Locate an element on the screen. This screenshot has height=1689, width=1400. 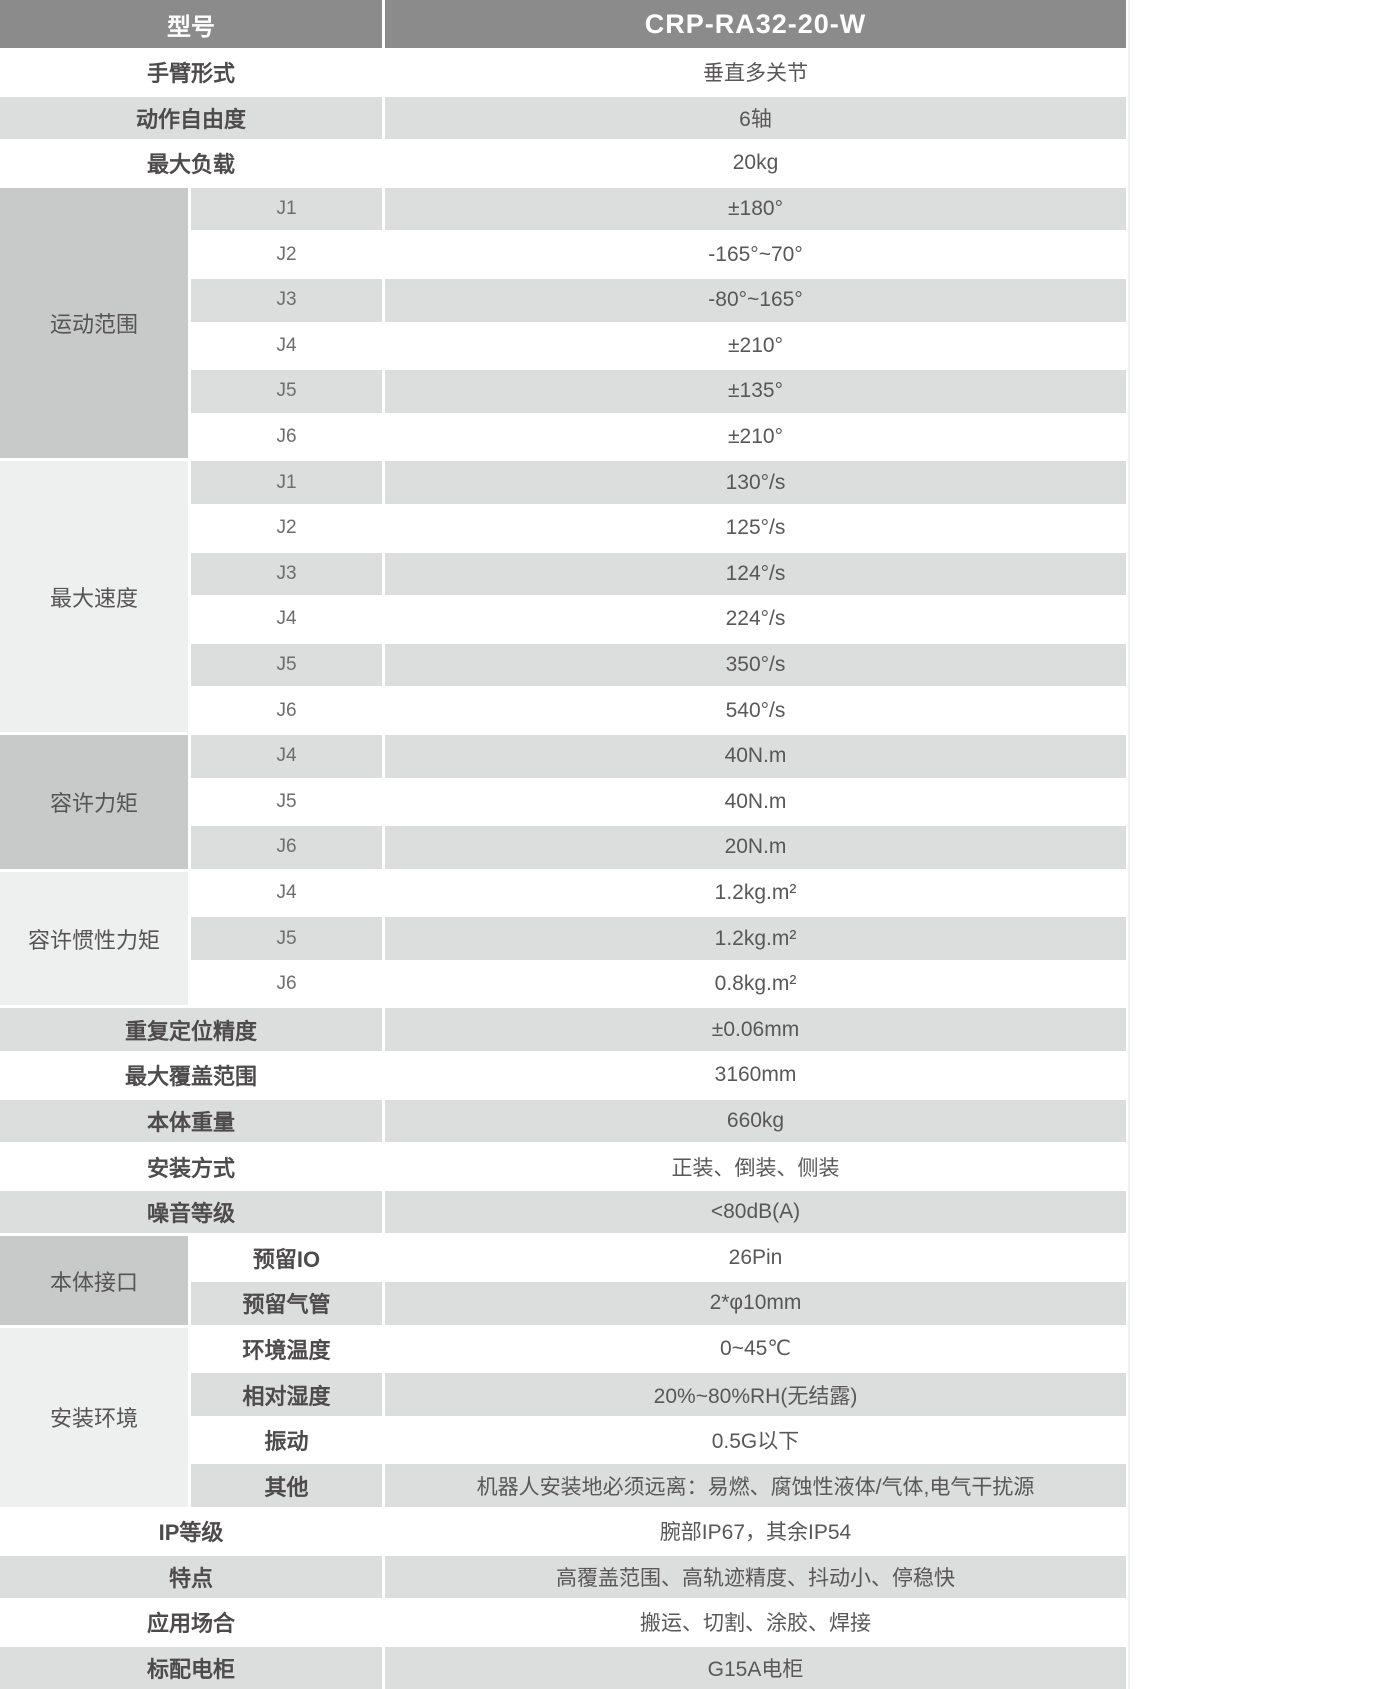
table-row: IP等级 腕部IP67，其余IP54 is located at coordinates (563, 1530).